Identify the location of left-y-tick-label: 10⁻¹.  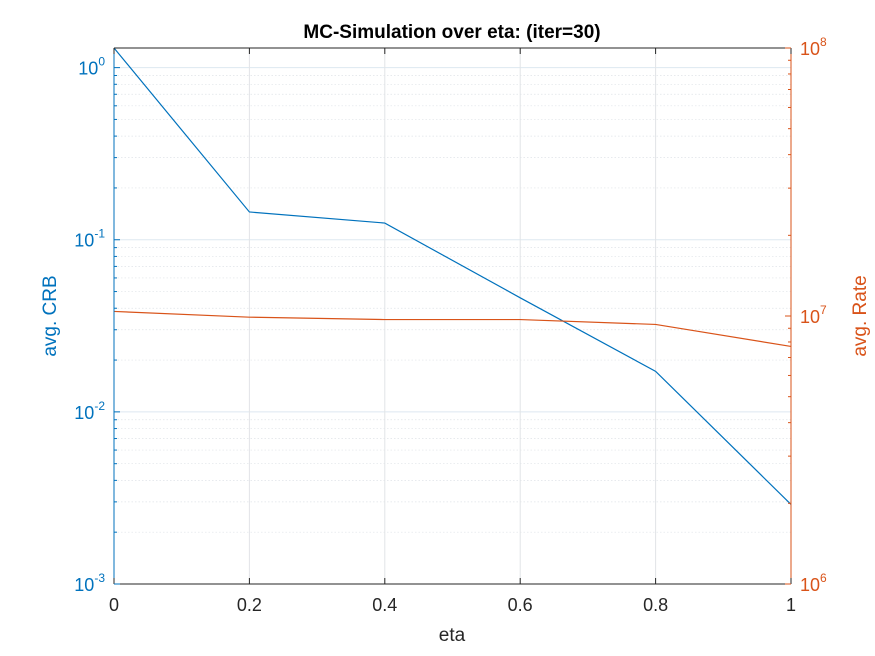
(89, 239).